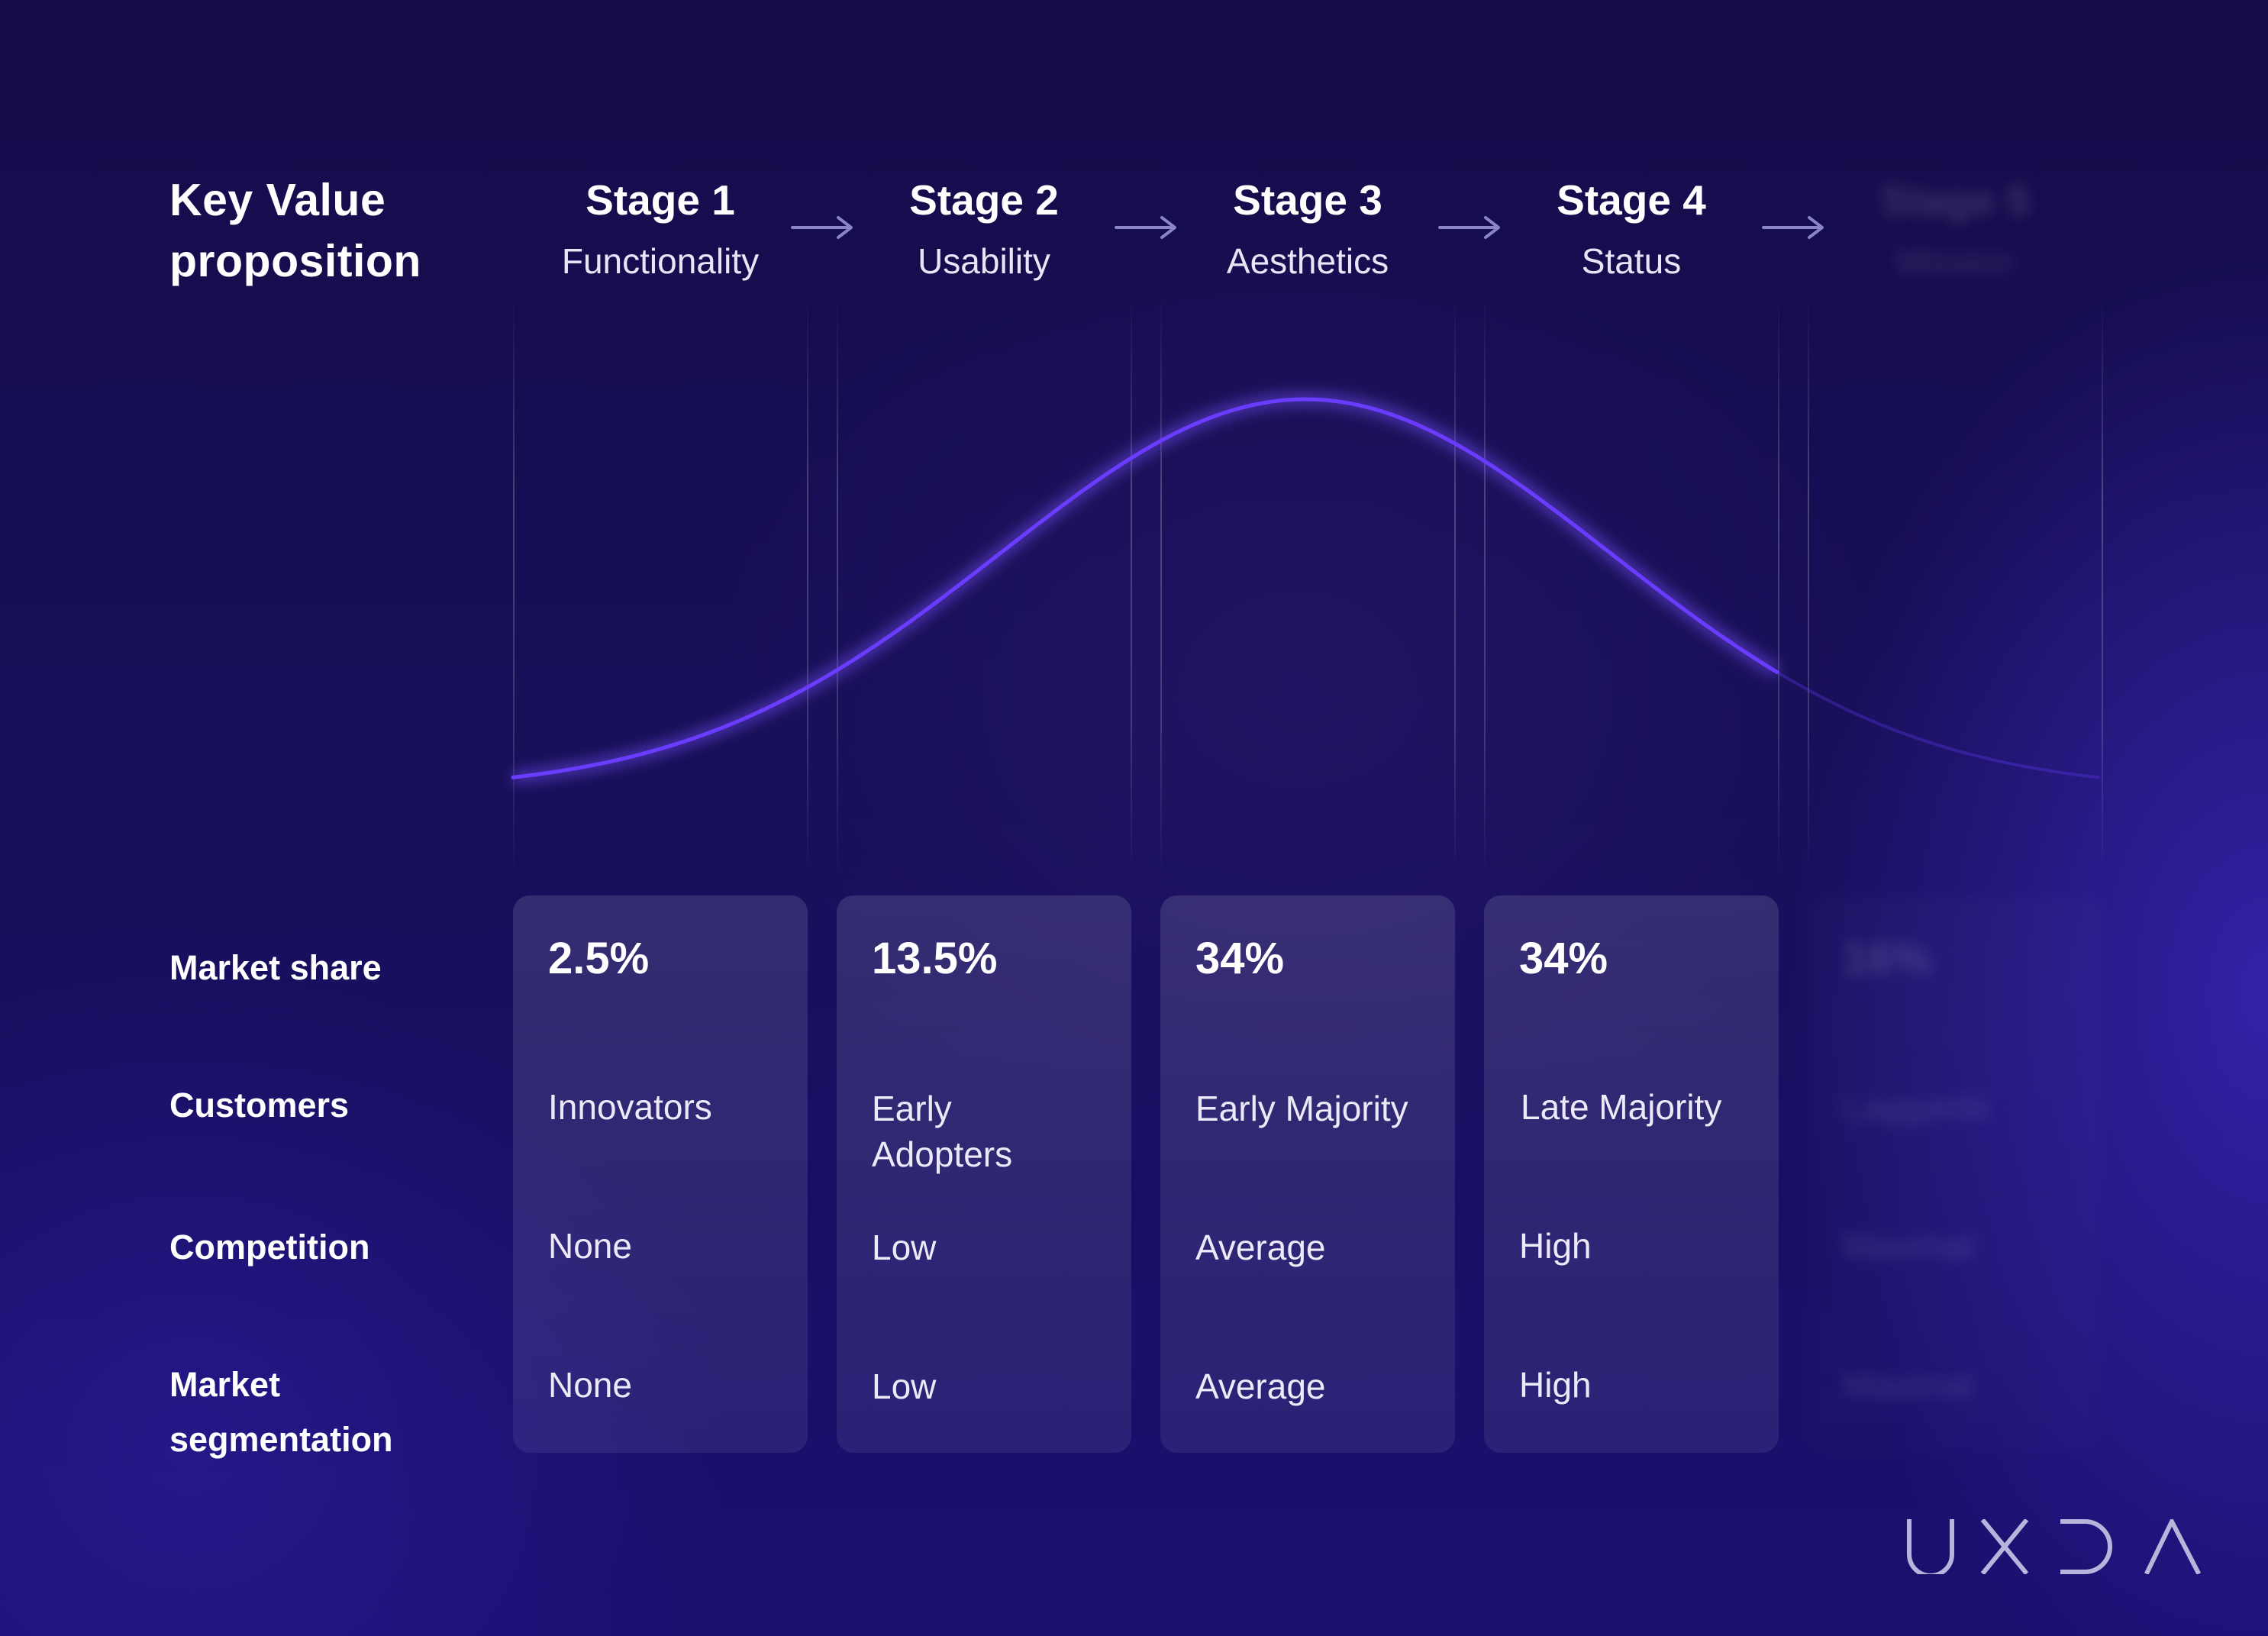 The height and width of the screenshot is (1636, 2268). What do you see at coordinates (1622, 1107) in the screenshot?
I see `stage-4-customers: Late Majority` at bounding box center [1622, 1107].